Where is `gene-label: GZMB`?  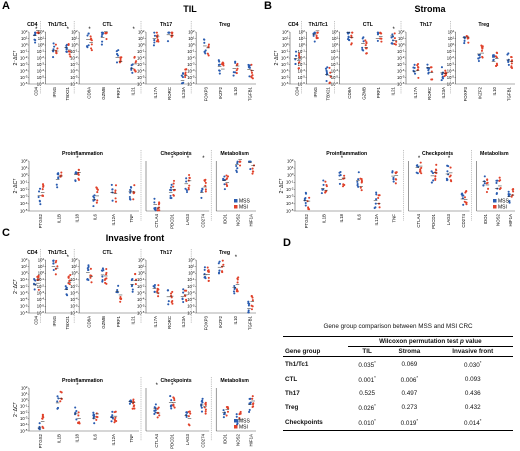 gene-label: GZMB is located at coordinates (103, 93).